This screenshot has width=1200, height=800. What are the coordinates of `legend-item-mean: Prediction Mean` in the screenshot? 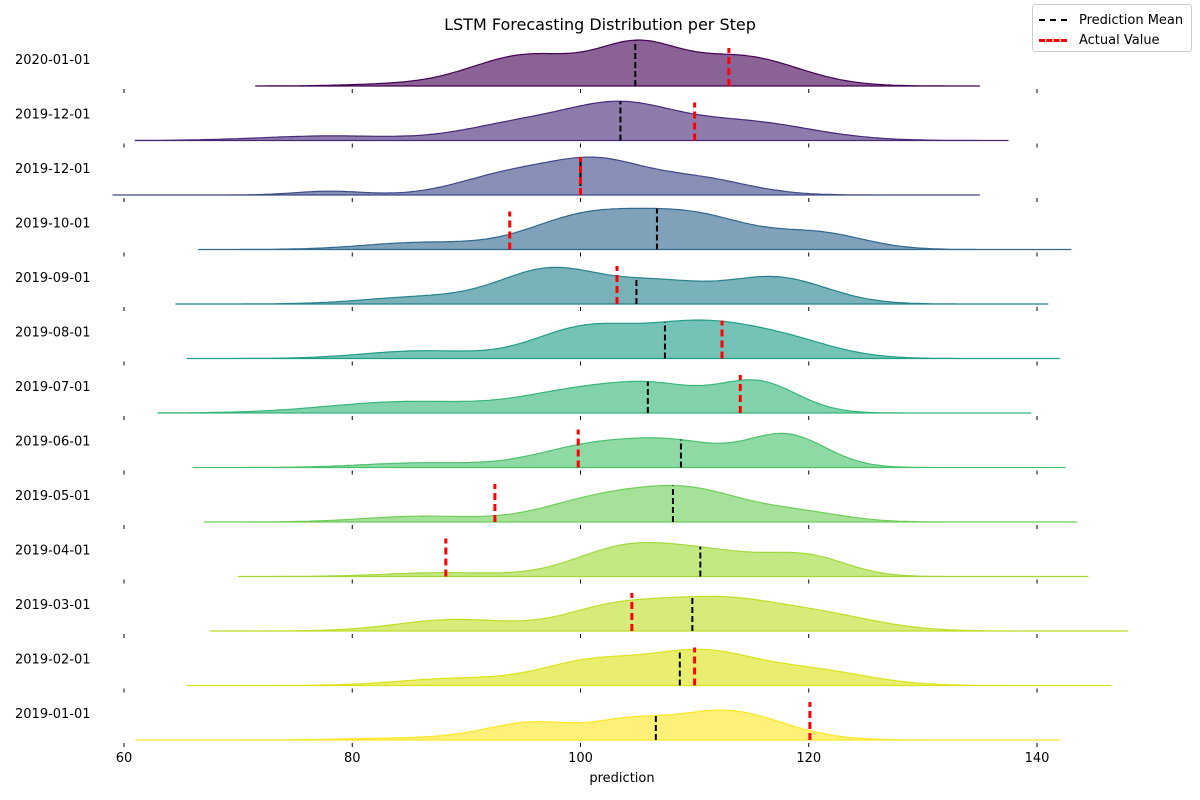 It's located at (1111, 20).